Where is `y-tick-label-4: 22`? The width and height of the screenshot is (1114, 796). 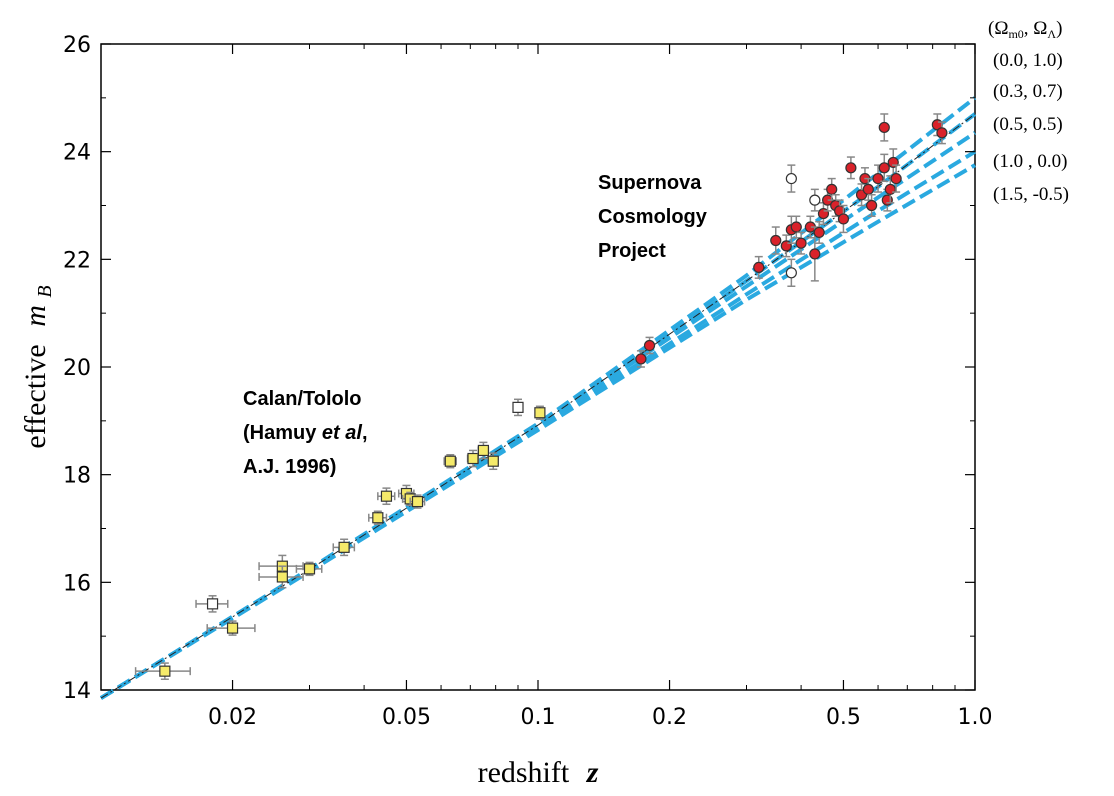
y-tick-label-4: 22 is located at coordinates (77, 260).